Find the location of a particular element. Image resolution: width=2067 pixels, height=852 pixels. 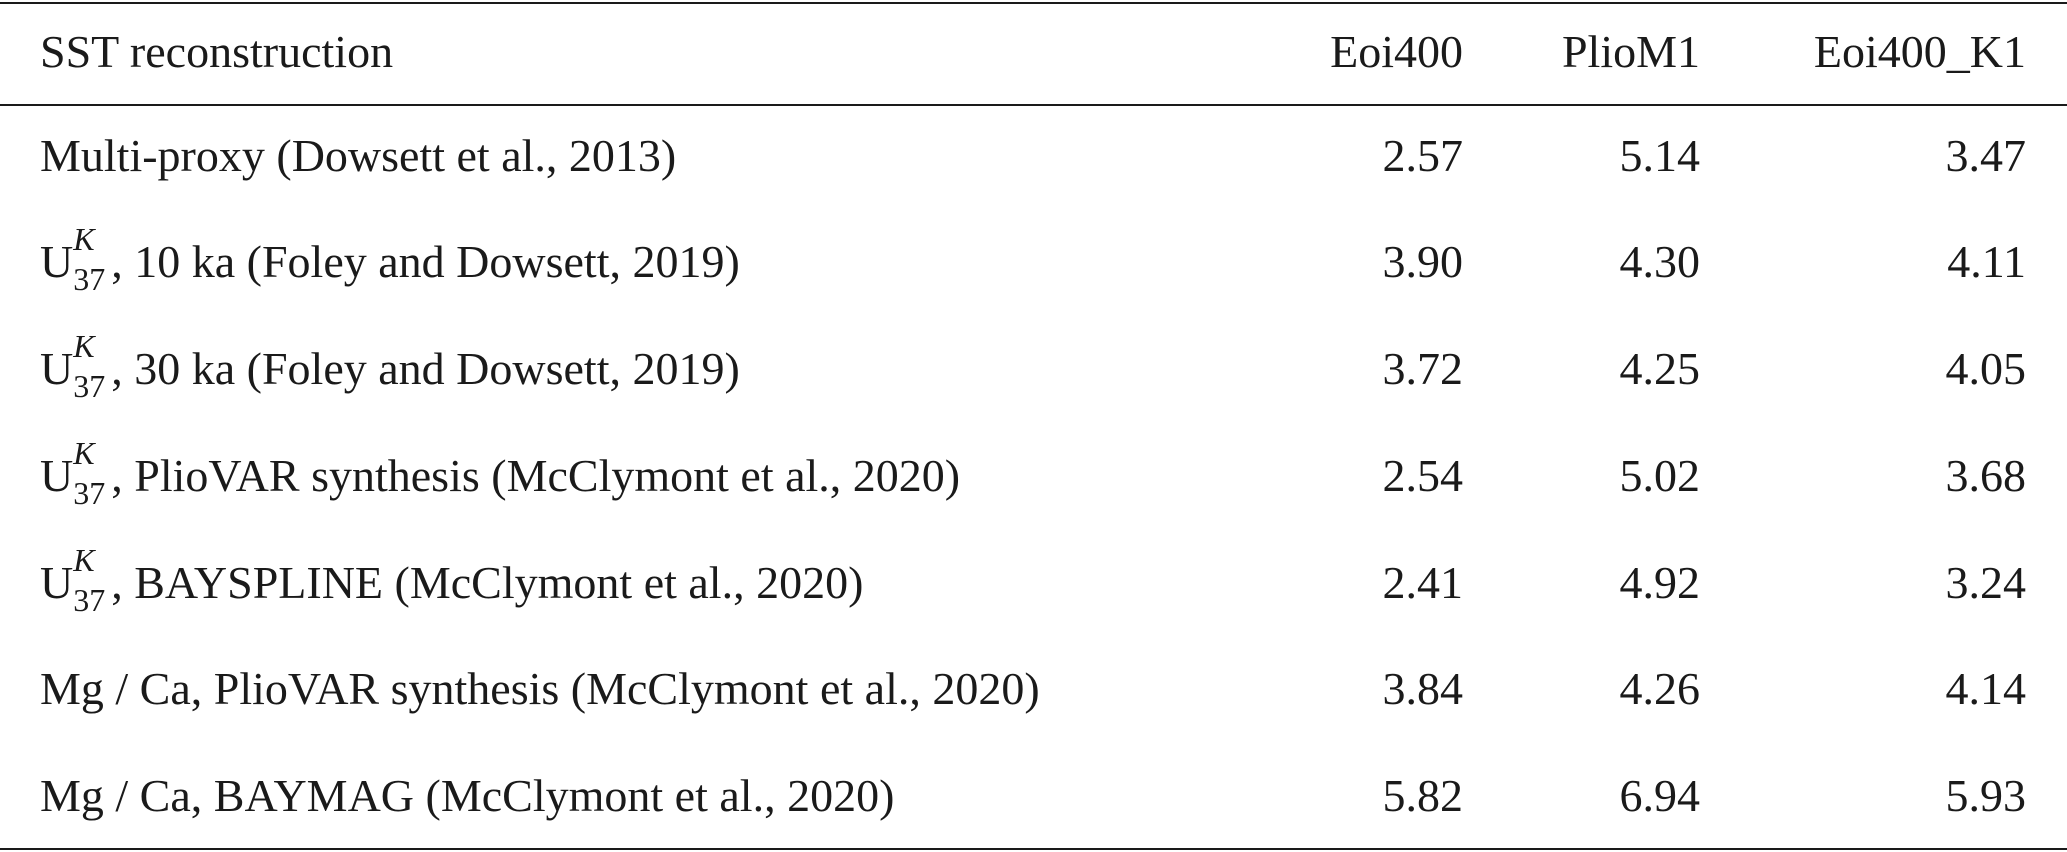

bottom-rule is located at coordinates (1033, 849).